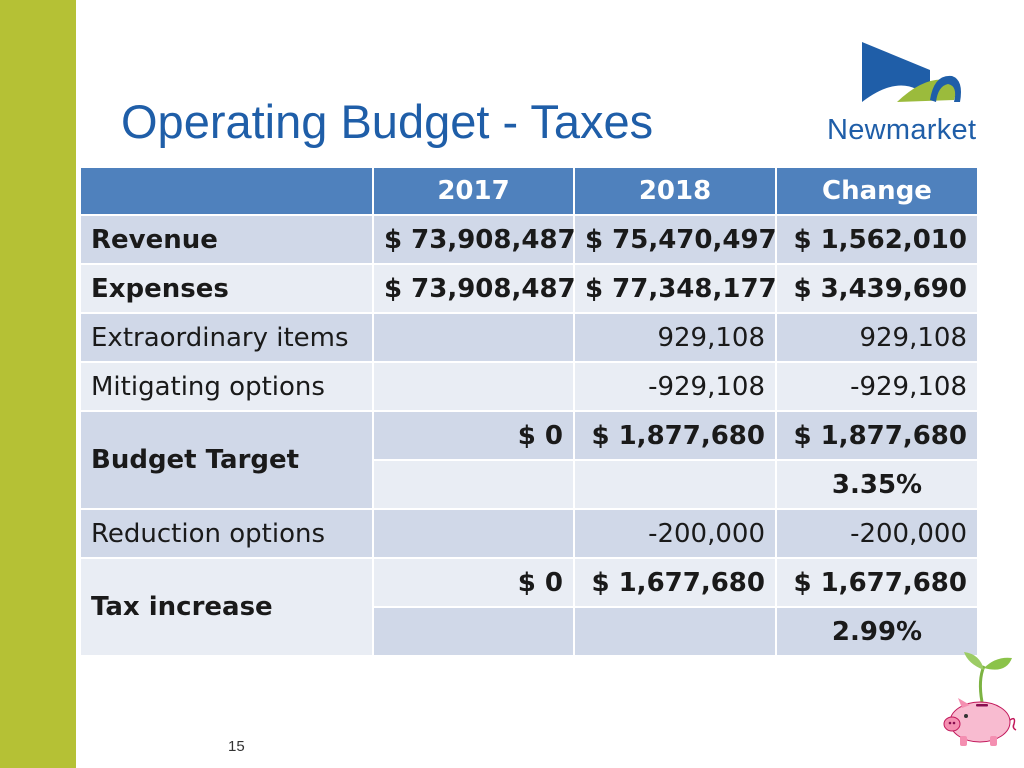 Image resolution: width=1024 pixels, height=768 pixels. I want to click on table-row-tax-increase: Tax increase $ 0 $ 1,677,680 $ 1,677,680, so click(529, 607).